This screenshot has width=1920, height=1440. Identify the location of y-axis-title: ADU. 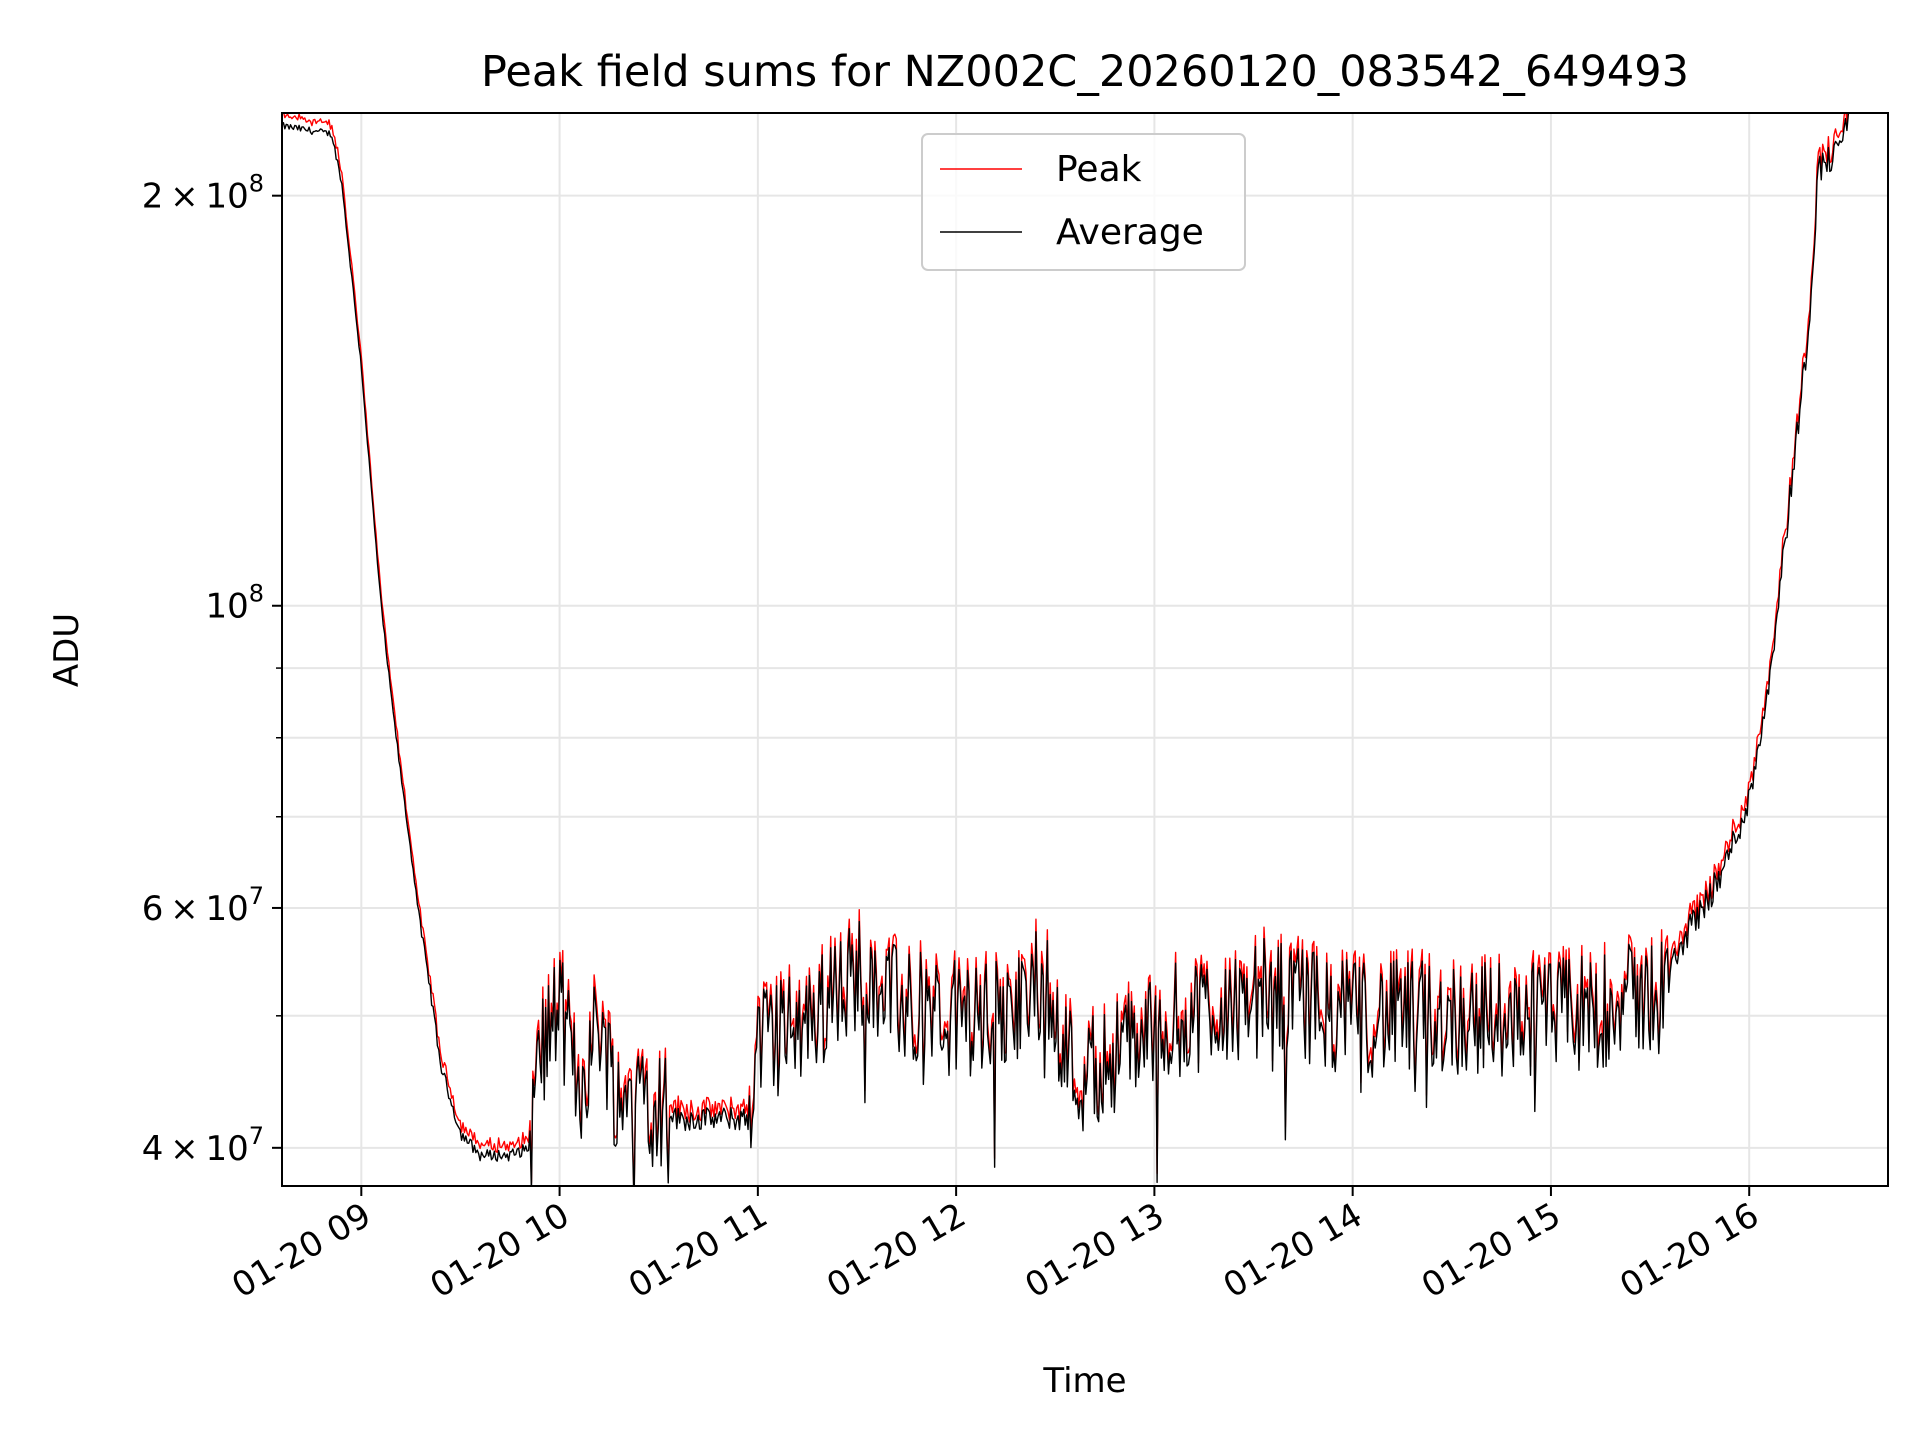
(67, 650).